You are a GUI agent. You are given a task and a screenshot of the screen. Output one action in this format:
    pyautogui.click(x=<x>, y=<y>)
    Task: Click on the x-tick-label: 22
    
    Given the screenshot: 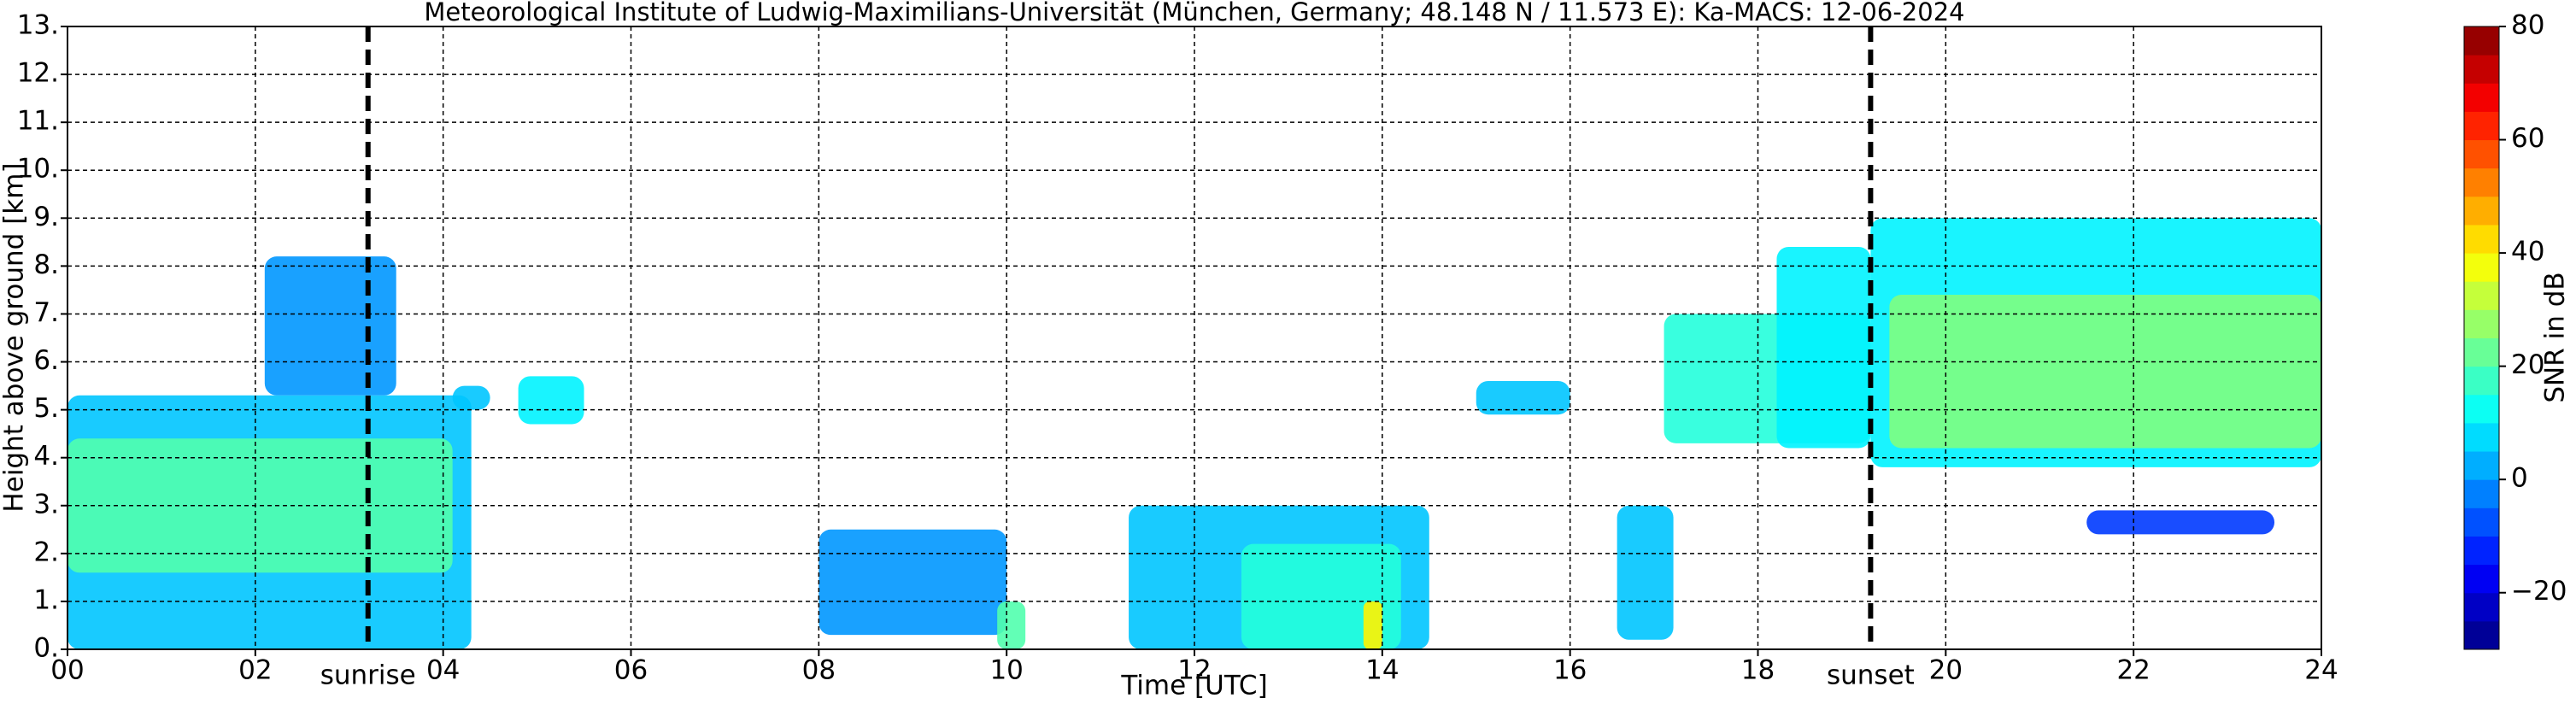 What is the action you would take?
    pyautogui.click(x=2133, y=670)
    